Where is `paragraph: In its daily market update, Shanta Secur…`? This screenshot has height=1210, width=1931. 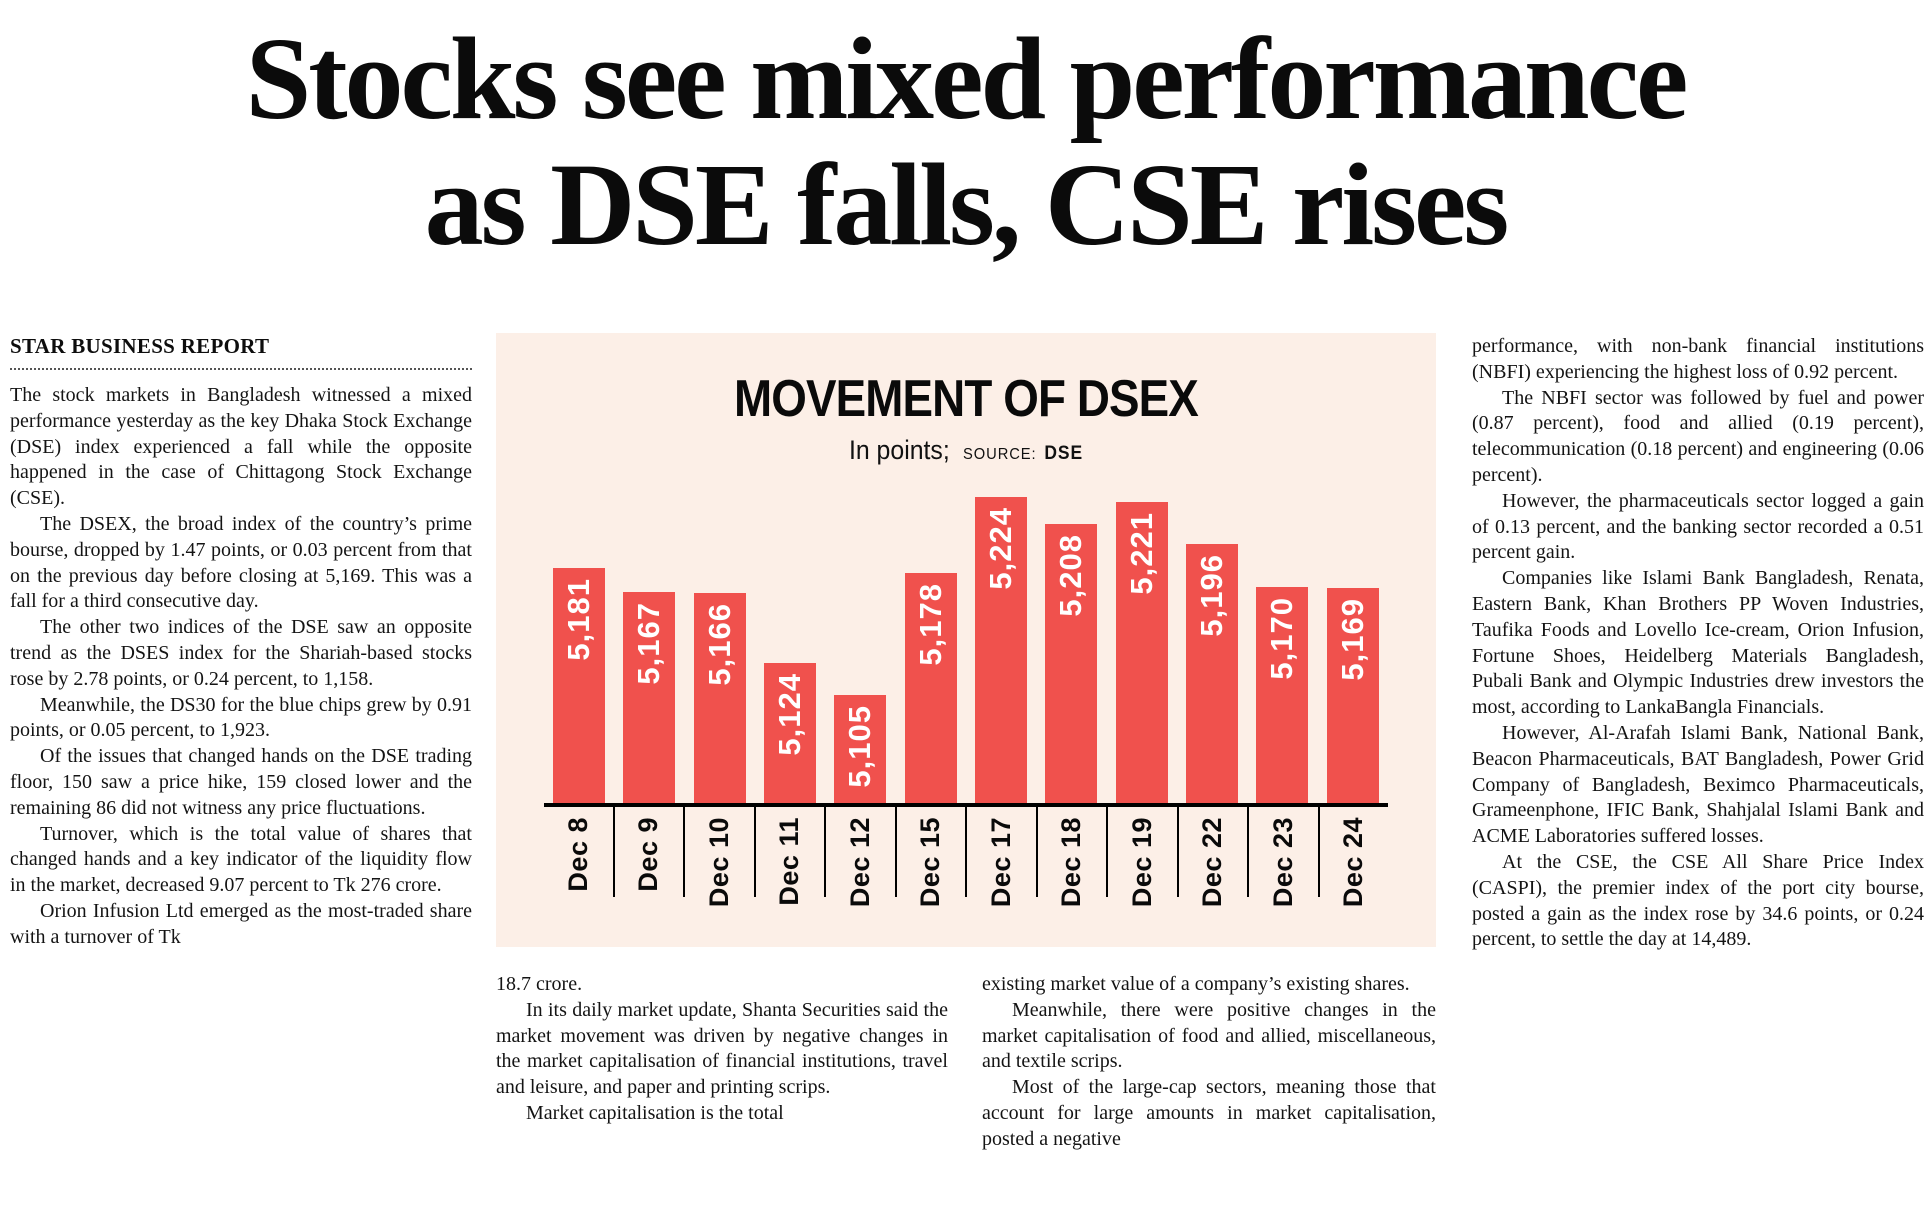 paragraph: In its daily market update, Shanta Secur… is located at coordinates (722, 1048).